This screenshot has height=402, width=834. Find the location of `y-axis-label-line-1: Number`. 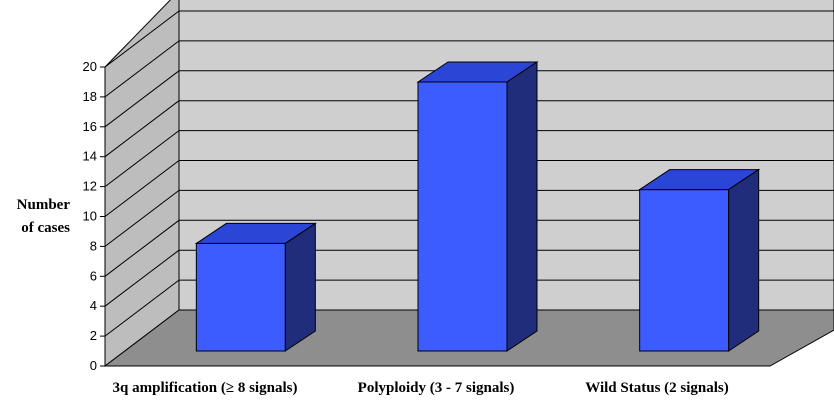

y-axis-label-line-1: Number is located at coordinates (44, 205).